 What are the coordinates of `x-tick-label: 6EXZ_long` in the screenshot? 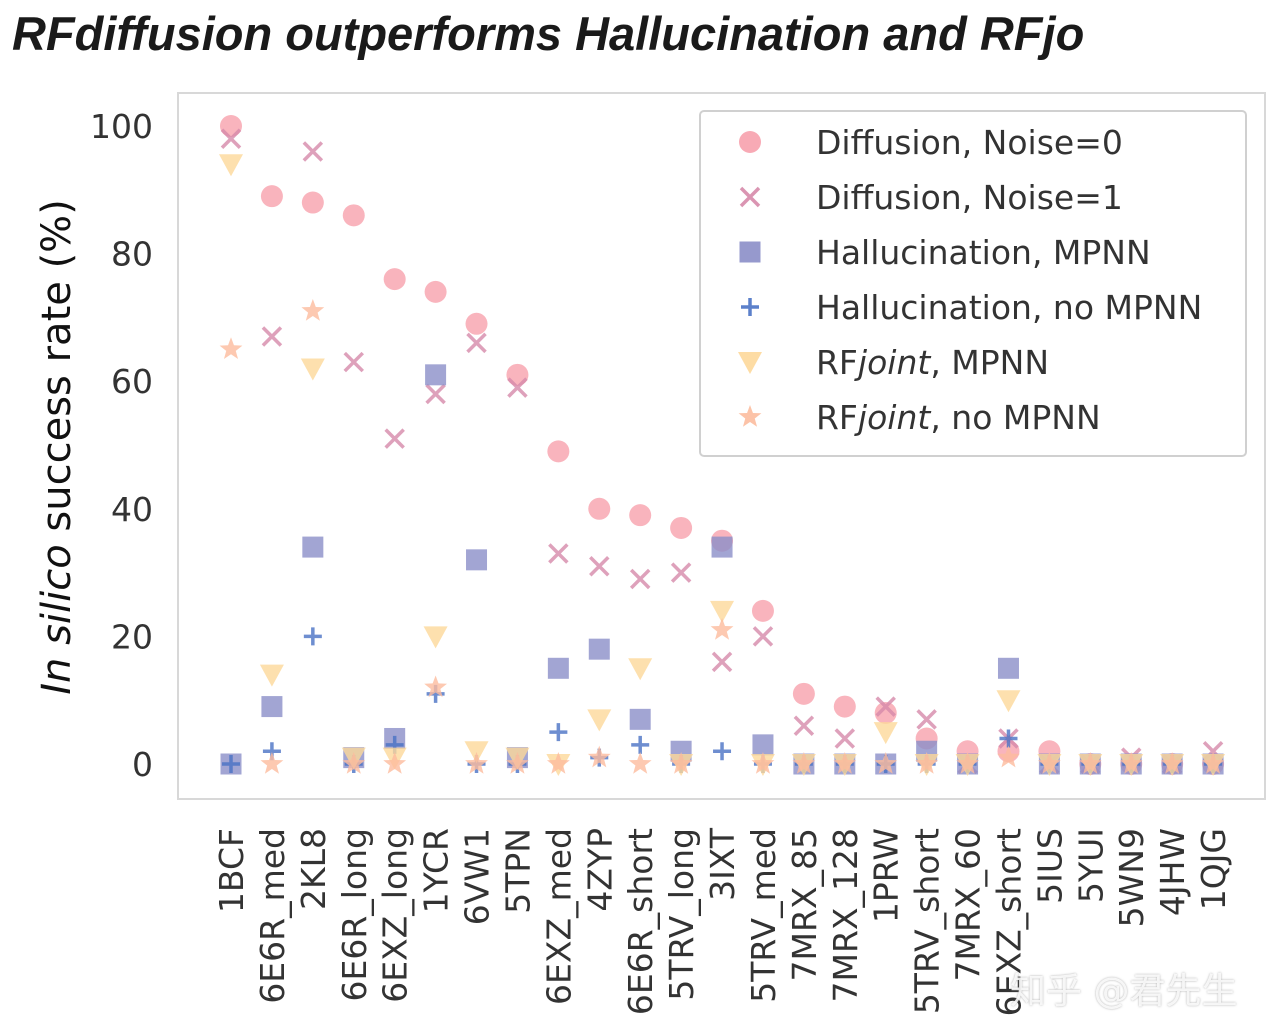 It's located at (395, 915).